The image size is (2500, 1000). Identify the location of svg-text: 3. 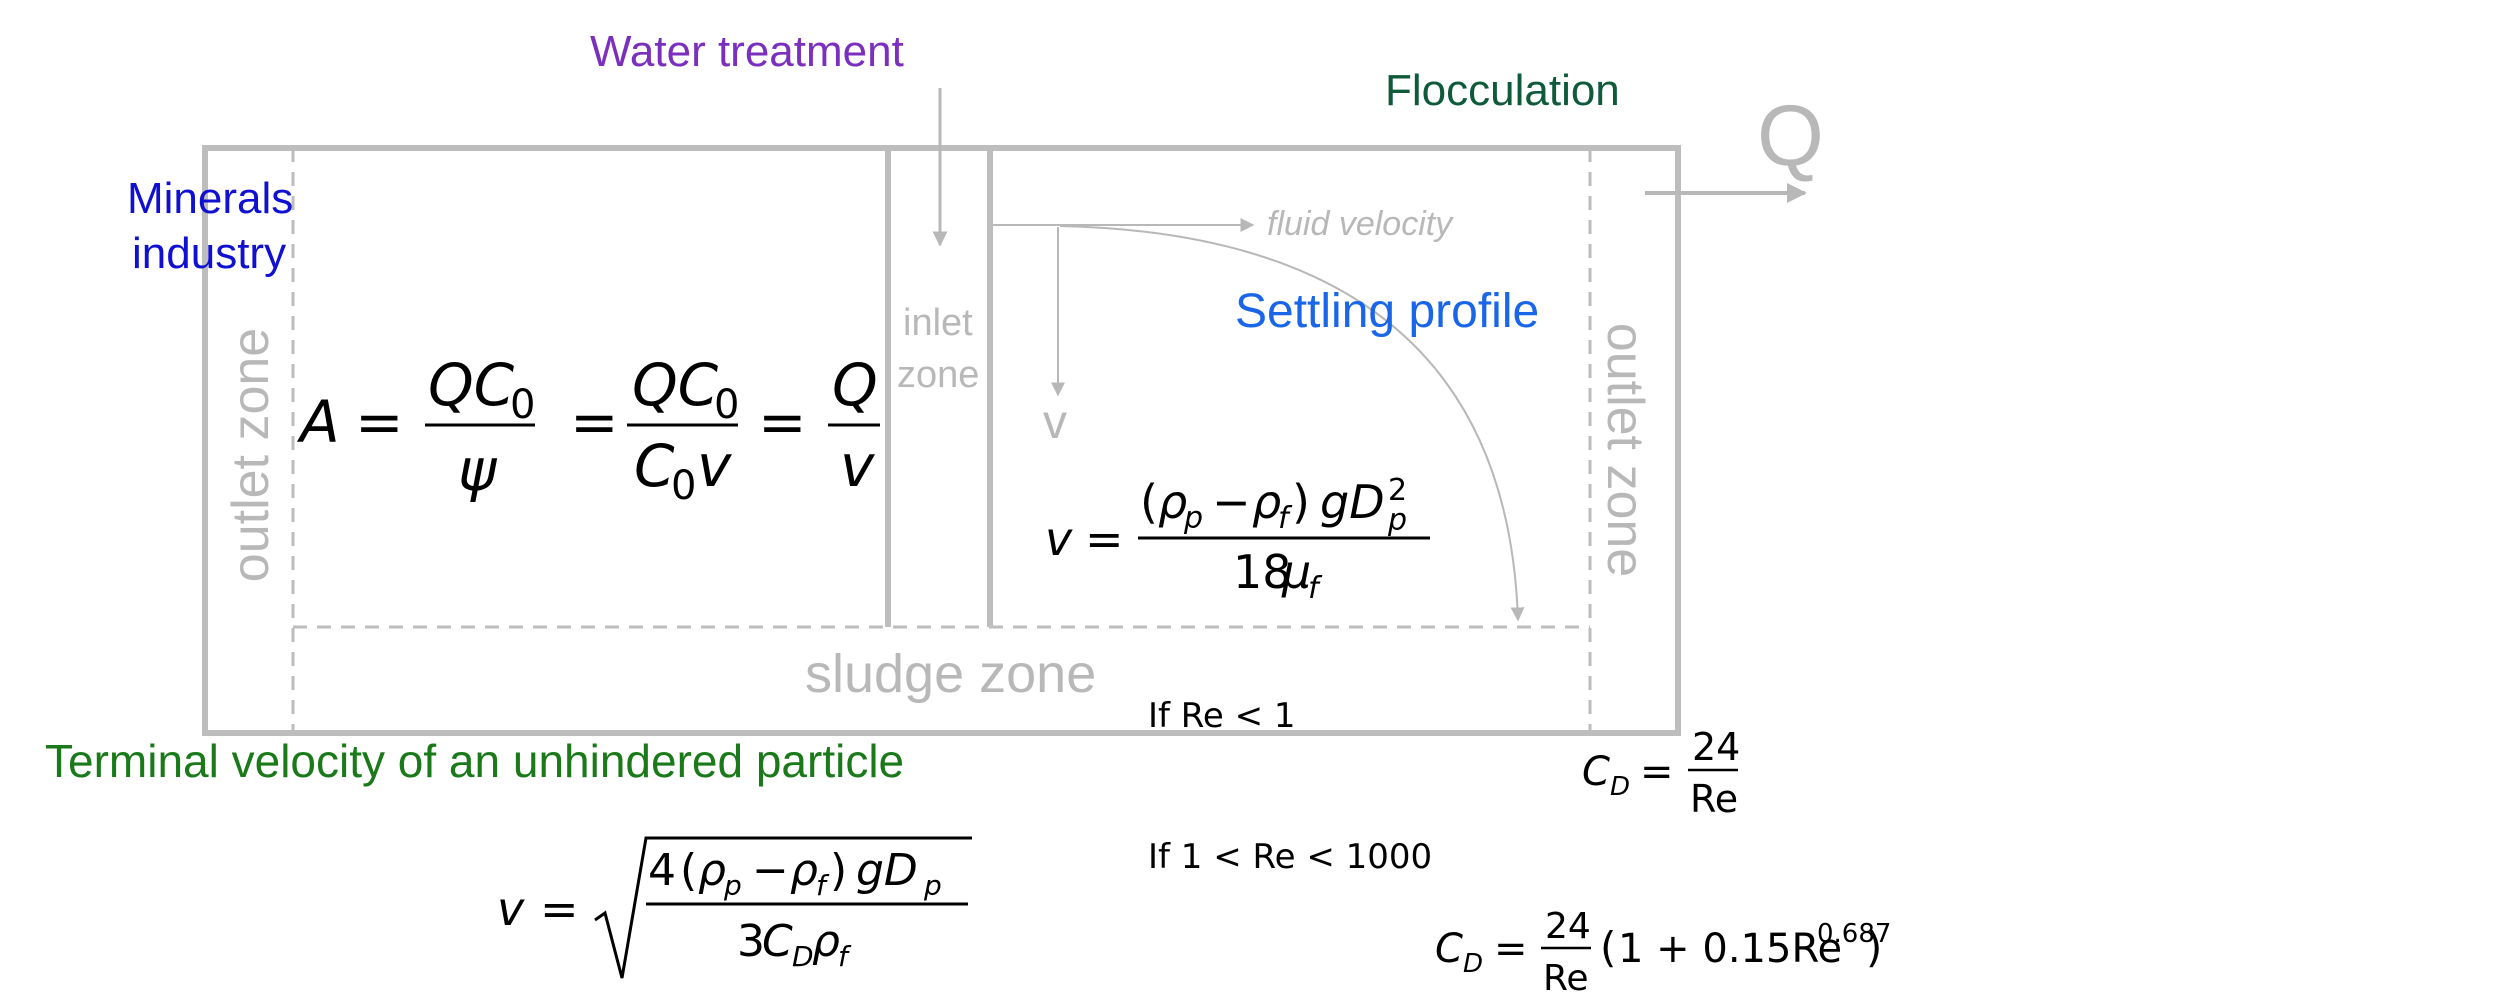
(751, 941).